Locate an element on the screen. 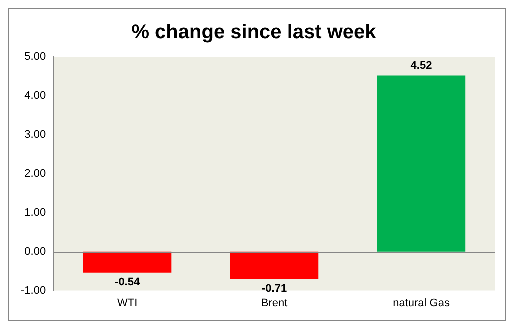 The image size is (514, 329). y-tick-label: -1.00 is located at coordinates (33, 290).